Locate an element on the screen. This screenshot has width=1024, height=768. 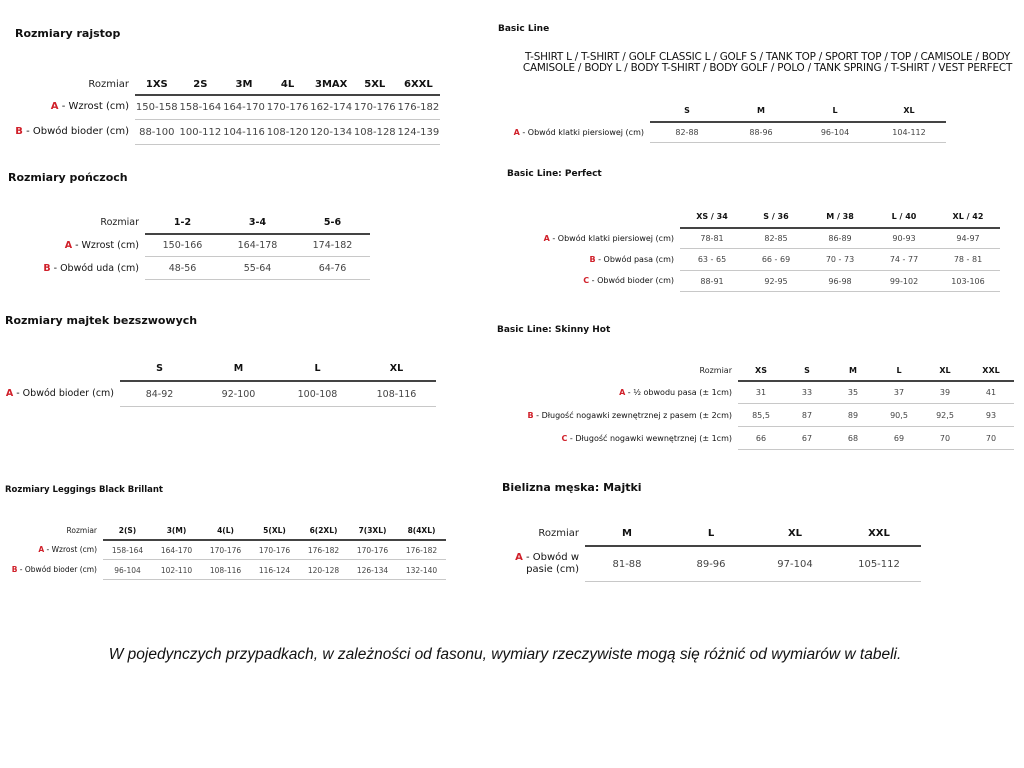
column-header: 6(2XL) is located at coordinates (323, 530).